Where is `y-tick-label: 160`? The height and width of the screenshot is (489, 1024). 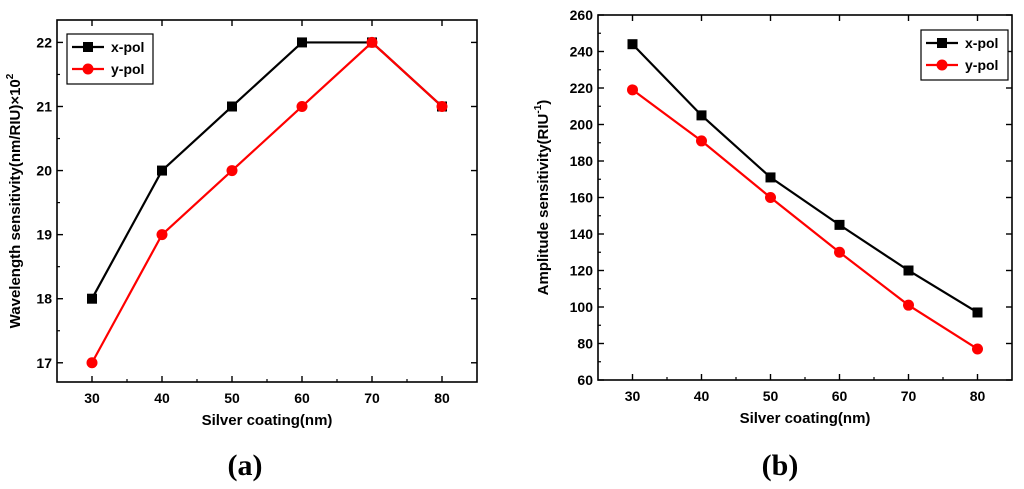 y-tick-label: 160 is located at coordinates (582, 198).